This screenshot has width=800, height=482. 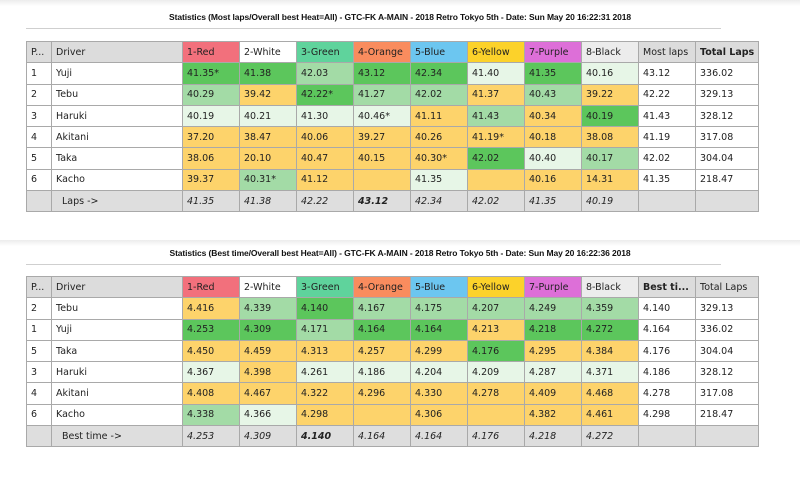 I want to click on footer-label: Laps ->, so click(x=117, y=201).